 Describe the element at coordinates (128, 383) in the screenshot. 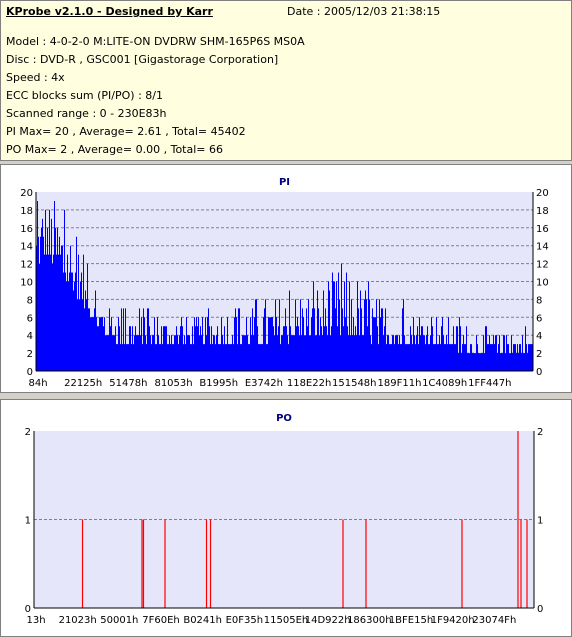

I see `x-tick-label: 51478h` at that location.